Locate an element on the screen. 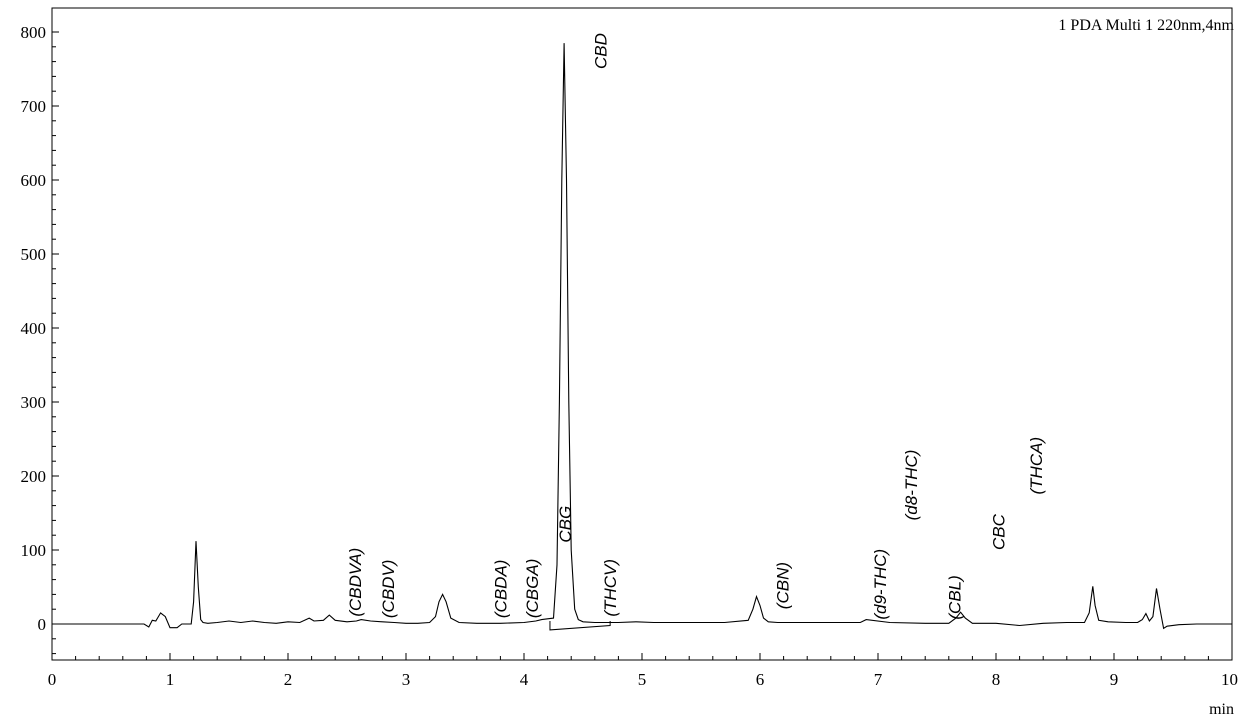 Image resolution: width=1242 pixels, height=720 pixels. y-tick-label: 500 is located at coordinates (34, 254).